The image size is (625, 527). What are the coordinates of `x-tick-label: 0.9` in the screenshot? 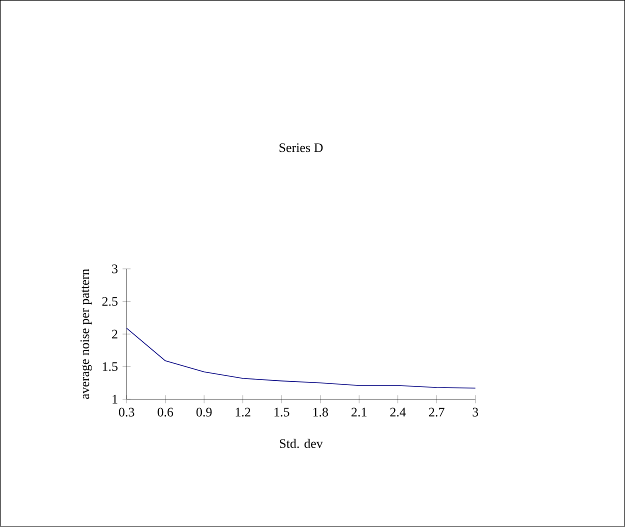 It's located at (204, 412).